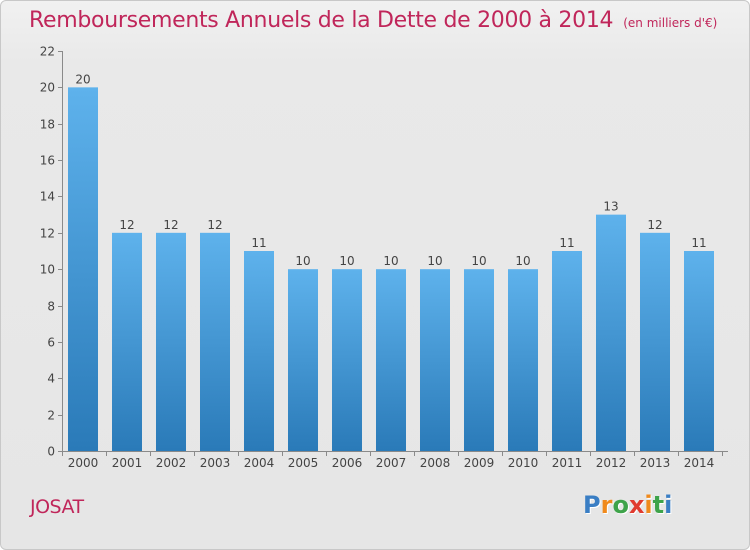 This screenshot has width=750, height=550. What do you see at coordinates (606, 505) in the screenshot?
I see `logo-letter: r` at bounding box center [606, 505].